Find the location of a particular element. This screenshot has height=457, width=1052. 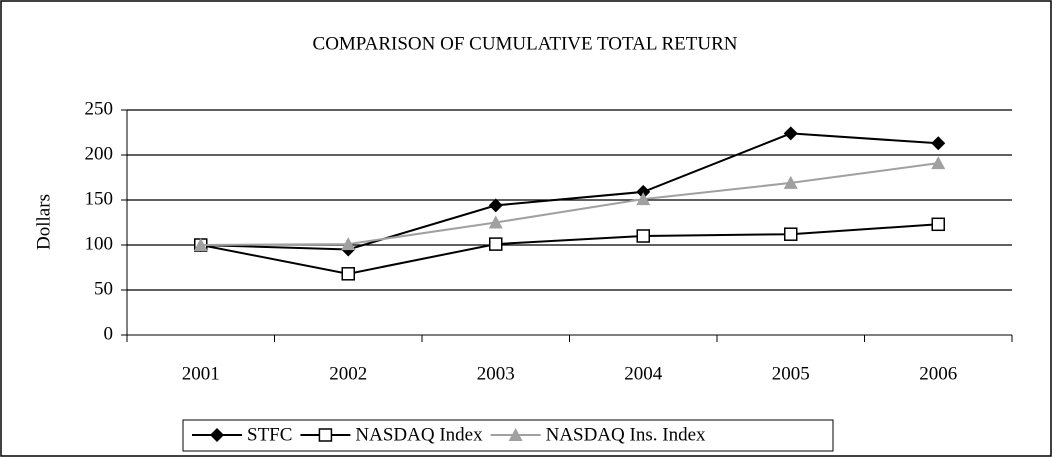

x-tick-label: 2005 is located at coordinates (791, 373).